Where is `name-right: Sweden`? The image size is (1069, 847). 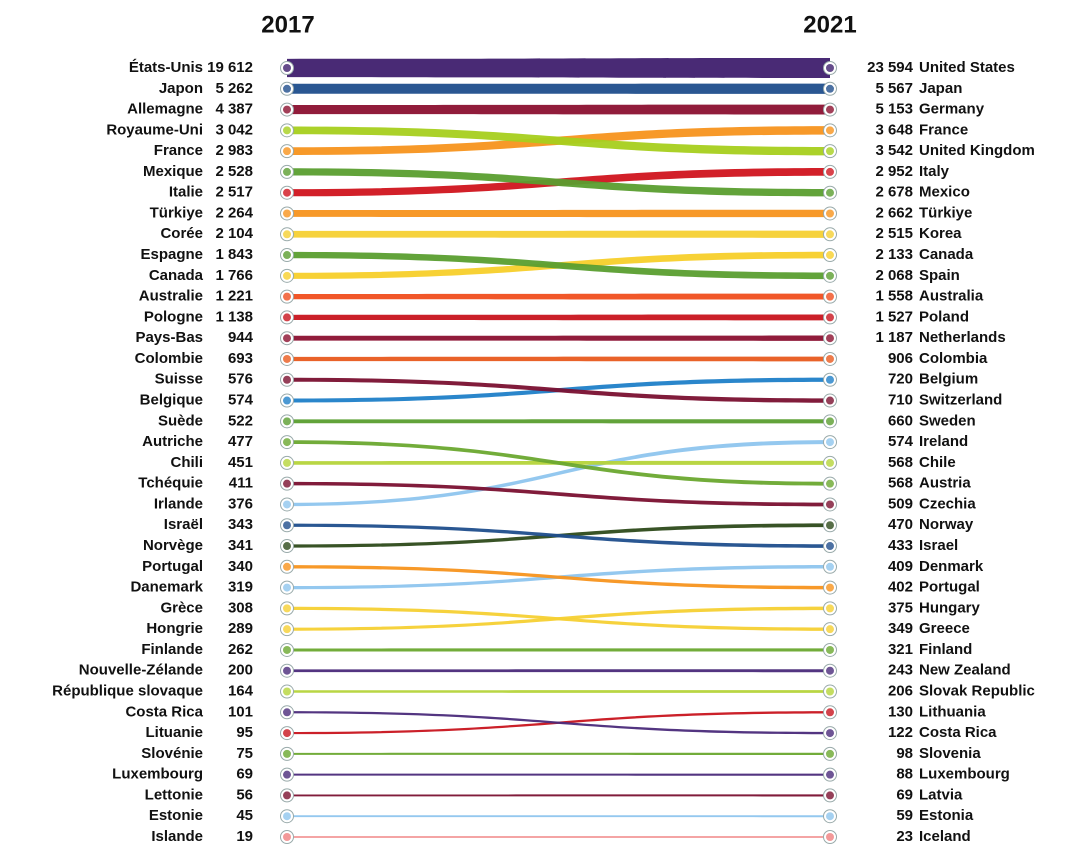 name-right: Sweden is located at coordinates (947, 420).